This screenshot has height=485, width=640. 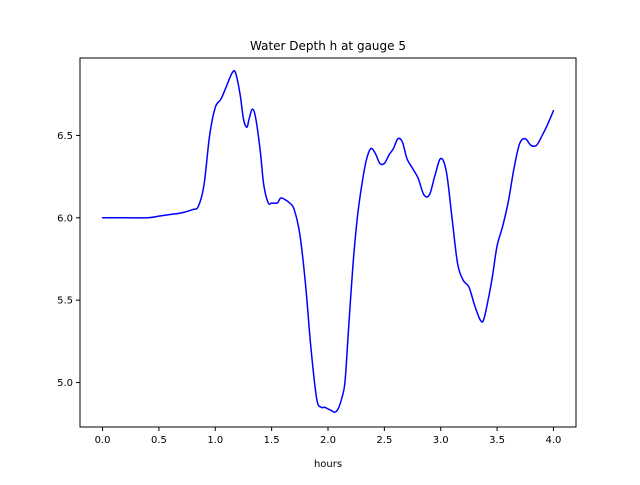 What do you see at coordinates (68, 260) in the screenshot?
I see `y-axis: 5.0 5.5 6.0 6.5` at bounding box center [68, 260].